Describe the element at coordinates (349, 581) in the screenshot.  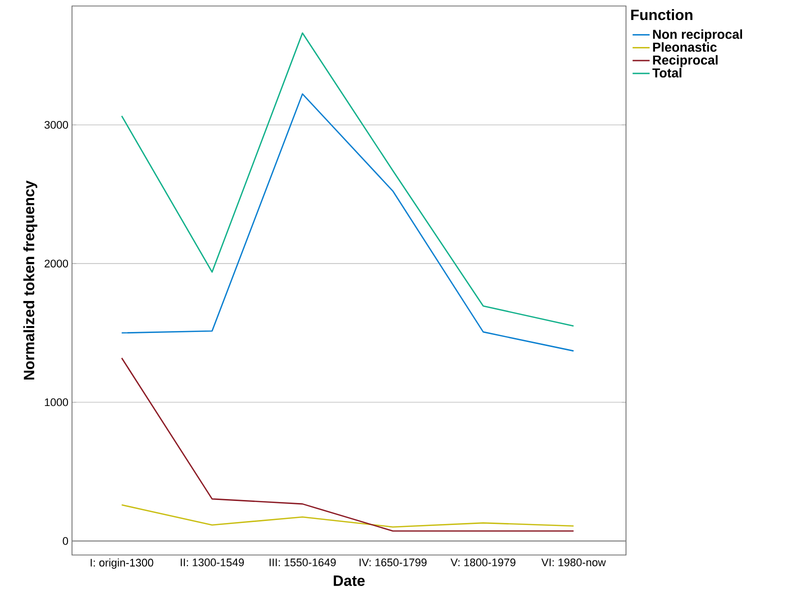
I see `x-axis-title: Date` at that location.